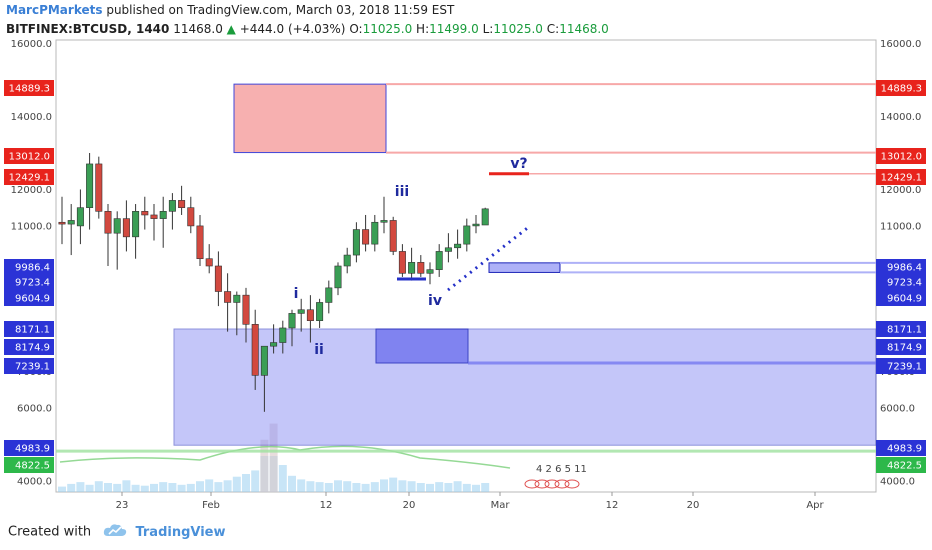 This screenshot has height=550, width=932. I want to click on x-tick-label: 23, so click(122, 505).